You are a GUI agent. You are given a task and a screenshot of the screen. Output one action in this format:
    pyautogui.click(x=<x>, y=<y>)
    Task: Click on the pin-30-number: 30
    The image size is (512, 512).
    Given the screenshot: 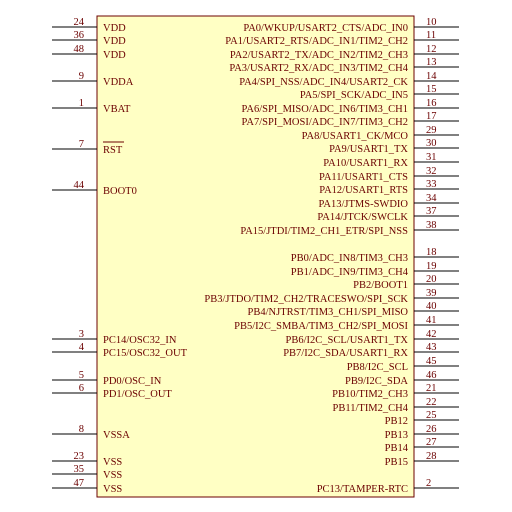 What is the action you would take?
    pyautogui.click(x=431, y=143)
    